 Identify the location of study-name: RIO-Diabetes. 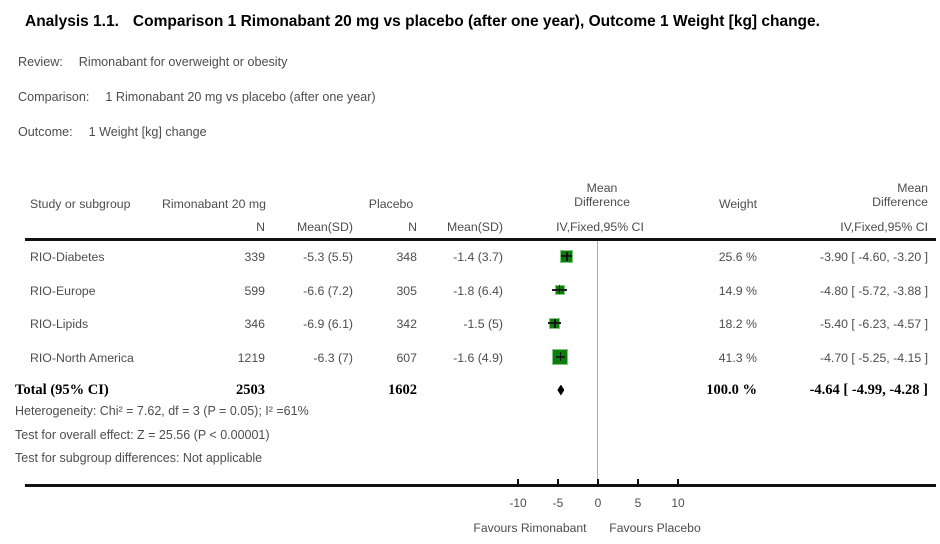
(67, 257).